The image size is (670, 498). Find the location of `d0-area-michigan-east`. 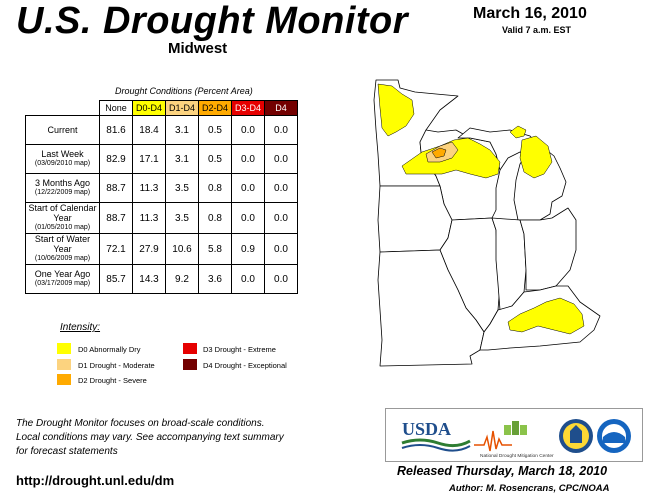

d0-area-michigan-east is located at coordinates (536, 157).